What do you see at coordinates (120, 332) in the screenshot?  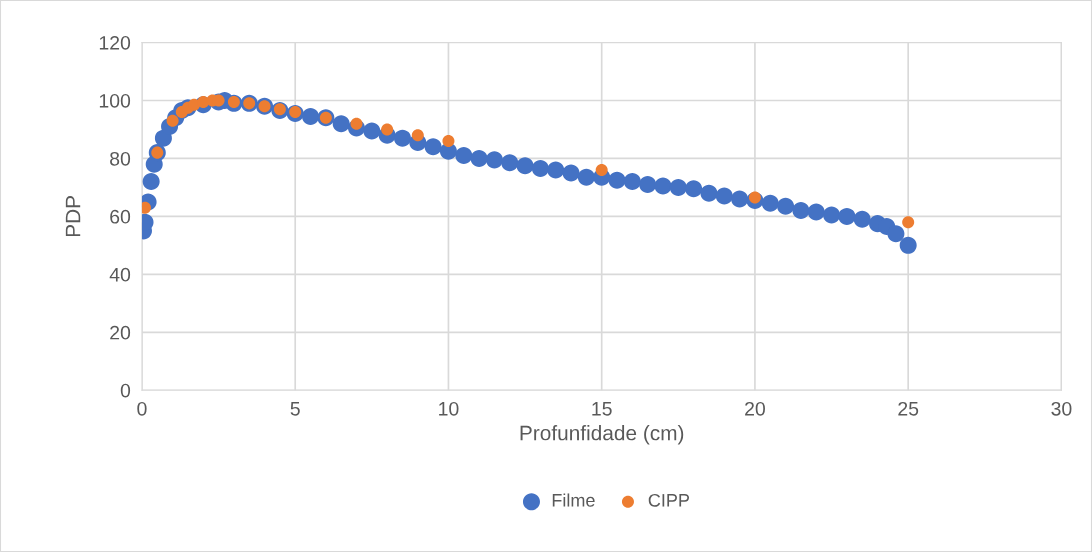 I see `y-tick-label: 20` at bounding box center [120, 332].